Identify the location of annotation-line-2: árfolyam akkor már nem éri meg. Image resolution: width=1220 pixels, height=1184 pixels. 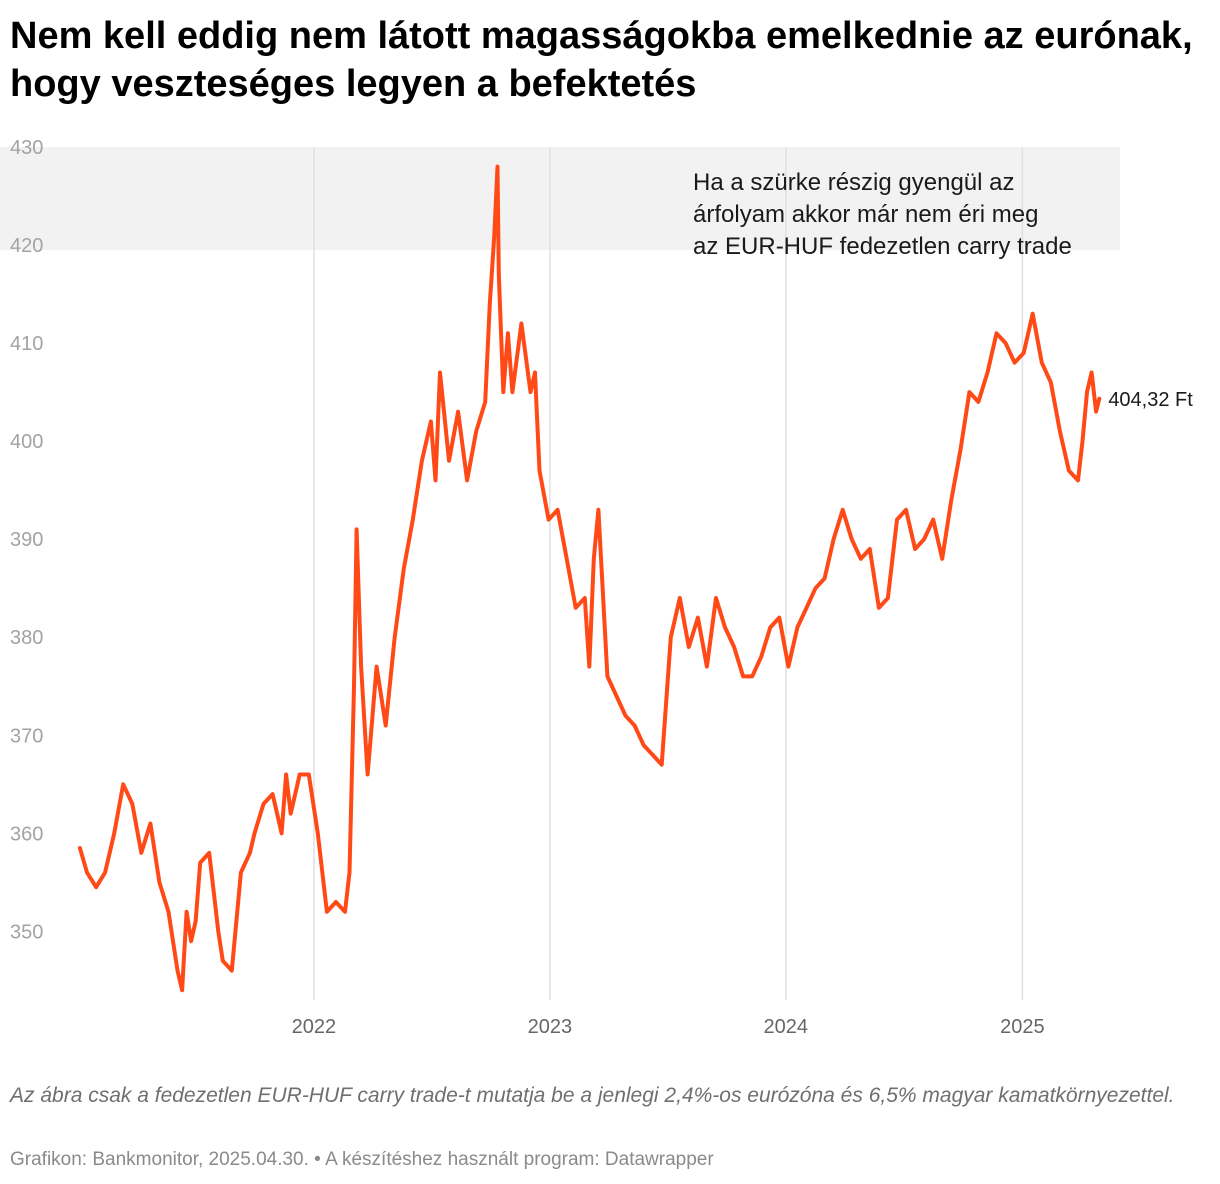
(865, 214).